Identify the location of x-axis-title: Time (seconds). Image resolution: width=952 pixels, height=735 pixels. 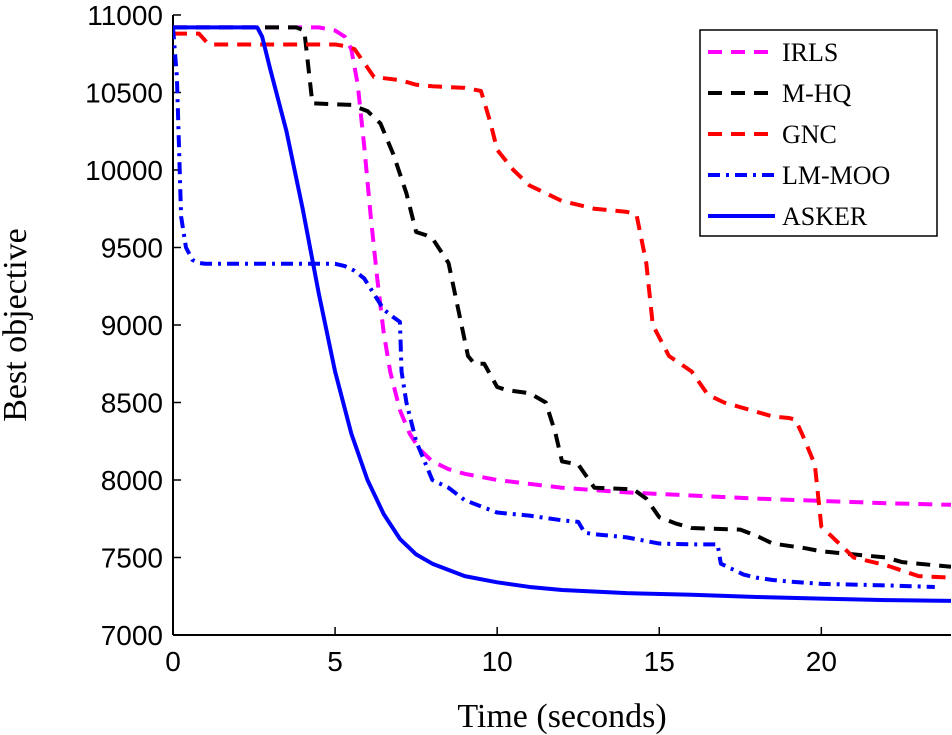
(561, 716).